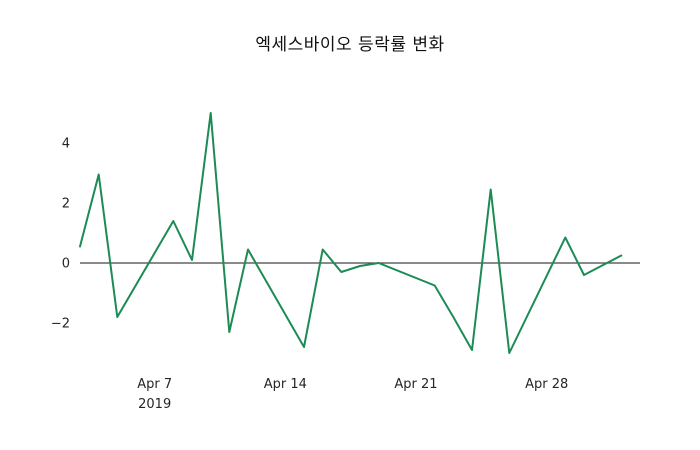 The height and width of the screenshot is (450, 700). Describe the element at coordinates (154, 384) in the screenshot. I see `x-tick-label: Apr 7` at that location.